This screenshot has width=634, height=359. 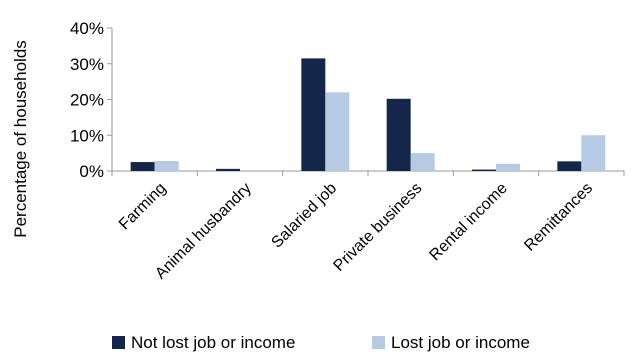 What do you see at coordinates (313, 115) in the screenshot?
I see `bar-not-lost-salaried-job` at bounding box center [313, 115].